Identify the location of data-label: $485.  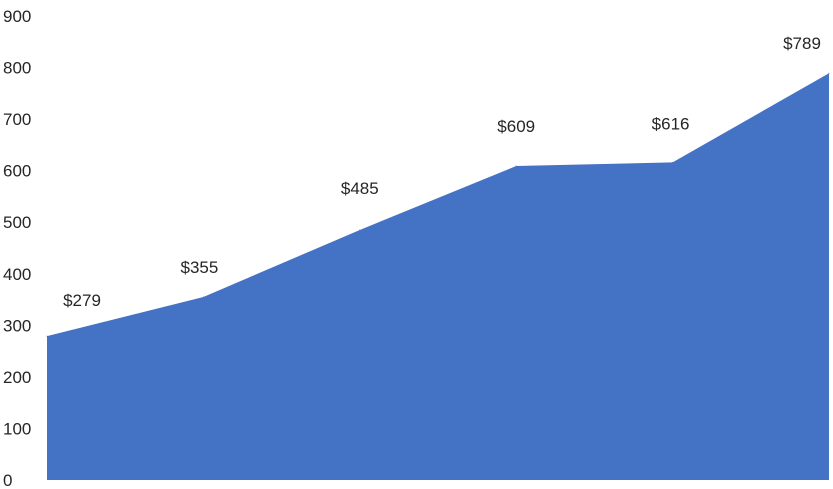
(360, 188).